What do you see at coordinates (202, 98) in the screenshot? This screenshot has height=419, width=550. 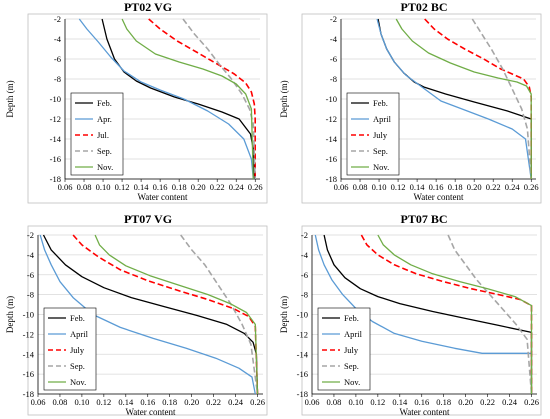 I see `series-line-jul` at bounding box center [202, 98].